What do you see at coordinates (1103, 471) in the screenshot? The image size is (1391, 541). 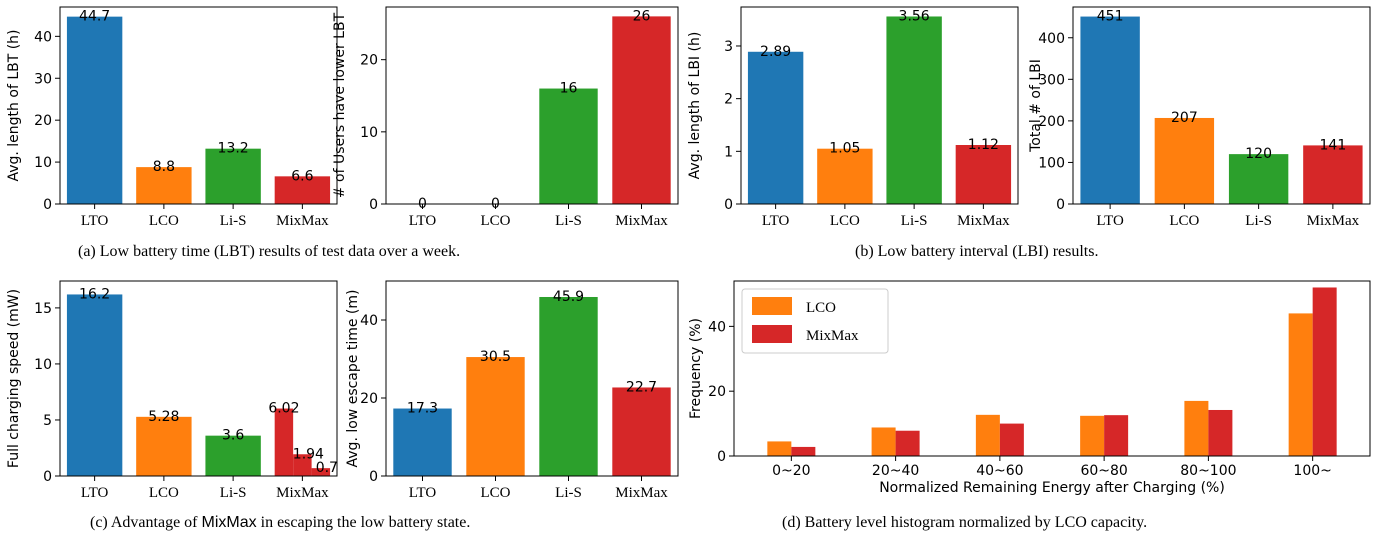 I see `xtick-label: 60~80` at bounding box center [1103, 471].